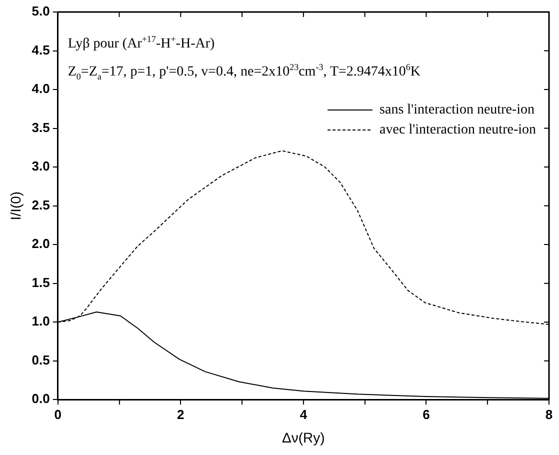 This screenshot has width=559, height=455. What do you see at coordinates (41, 204) in the screenshot?
I see `y-tick-label: 2.5` at bounding box center [41, 204].